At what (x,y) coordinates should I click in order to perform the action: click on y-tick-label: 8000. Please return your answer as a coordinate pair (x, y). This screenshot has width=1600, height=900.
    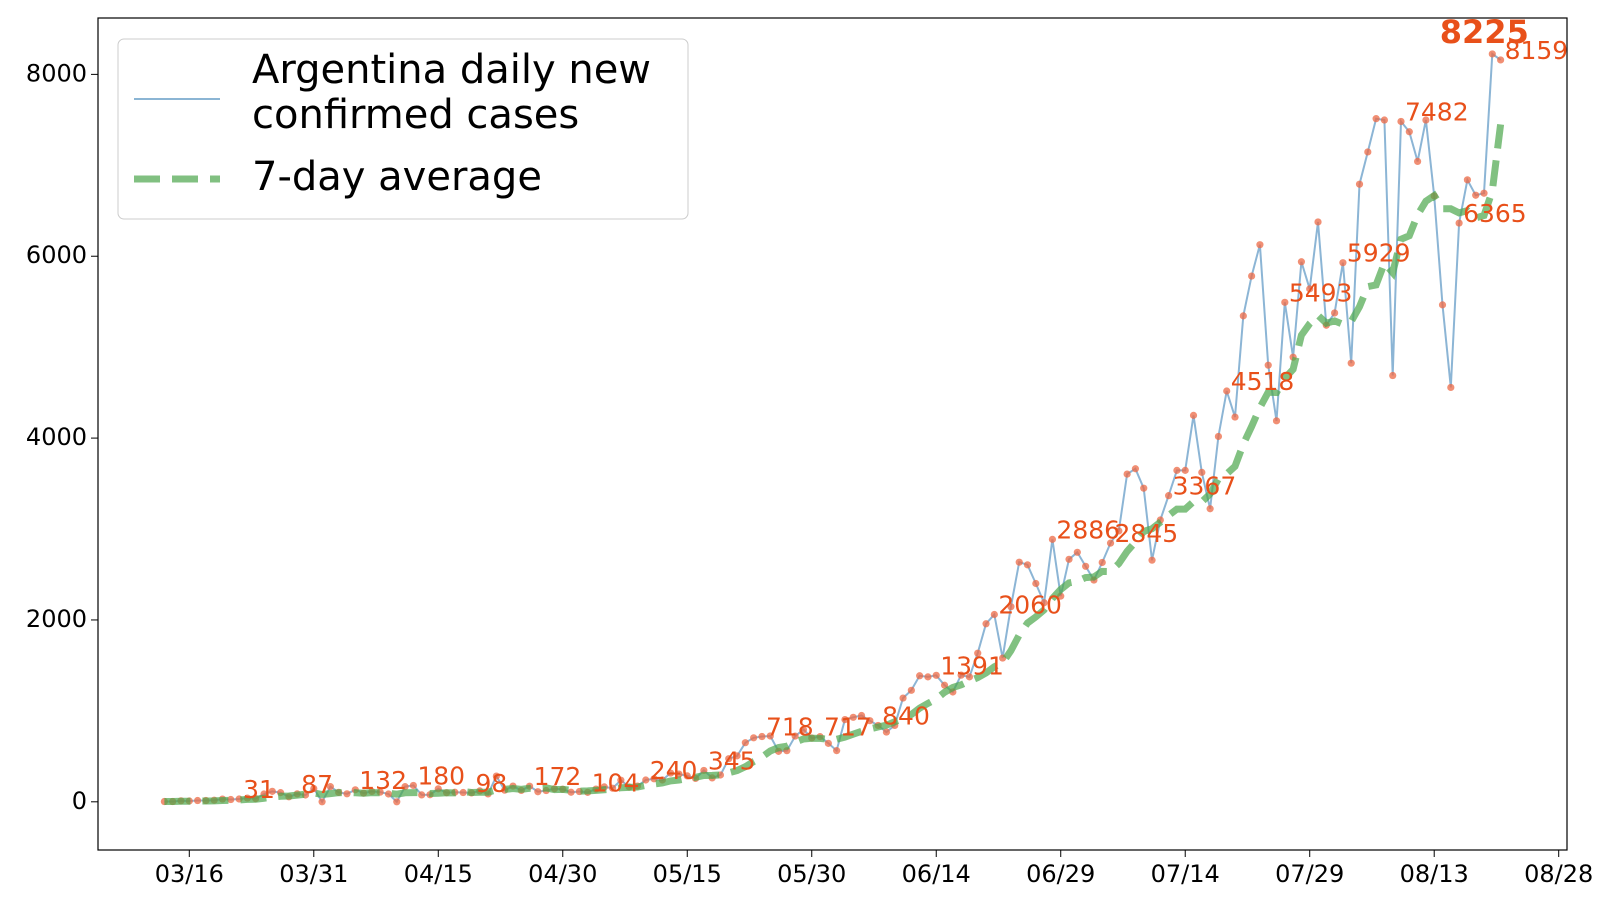
    Looking at the image, I should click on (56, 73).